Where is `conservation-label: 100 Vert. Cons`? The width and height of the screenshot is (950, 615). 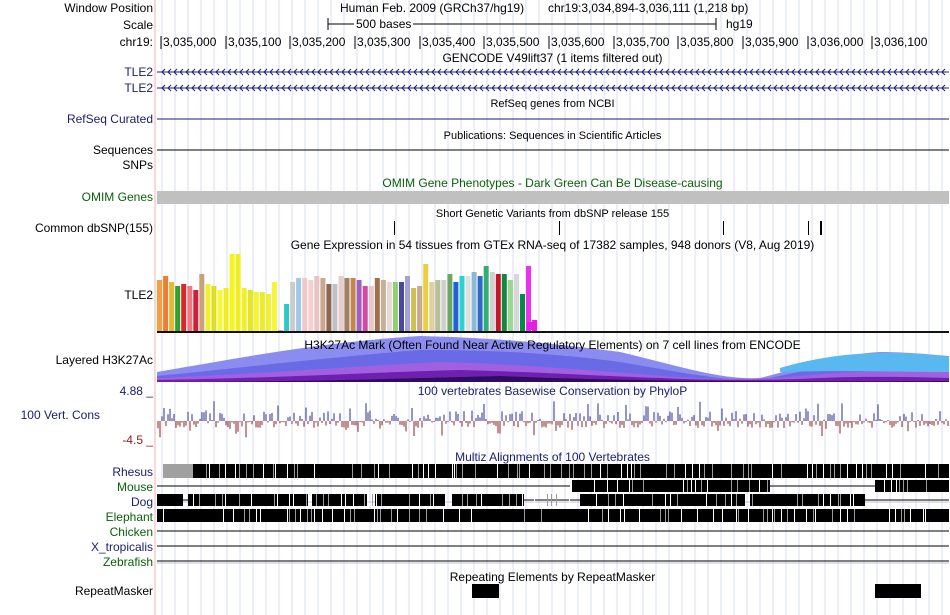
conservation-label: 100 Vert. Cons is located at coordinates (60, 415).